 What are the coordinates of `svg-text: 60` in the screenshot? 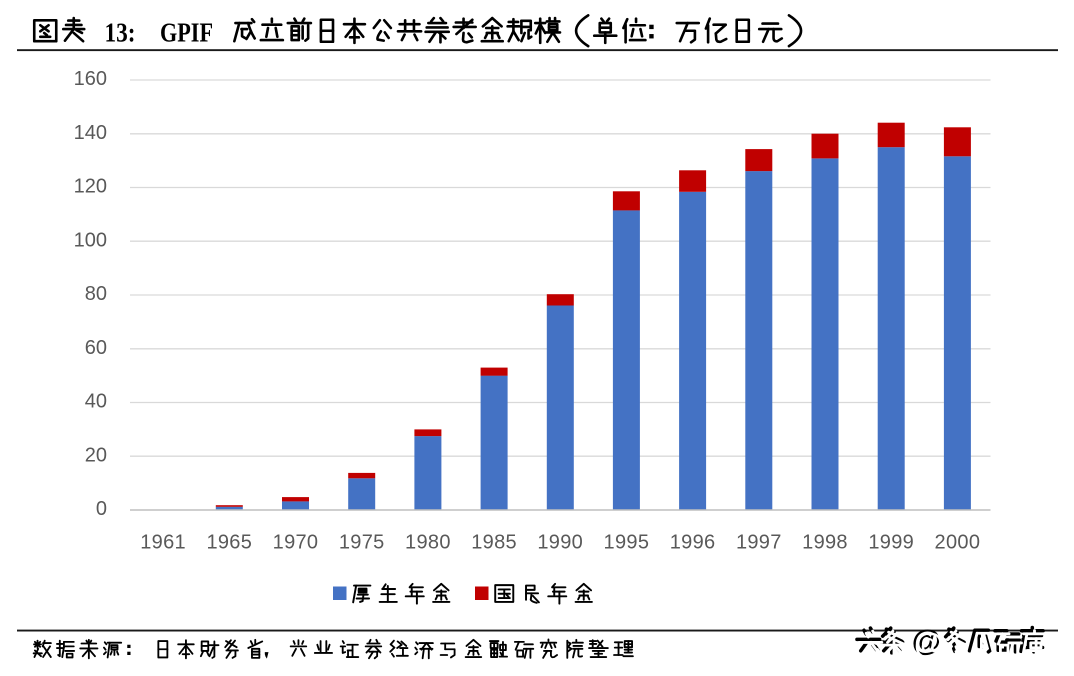 It's located at (96, 348).